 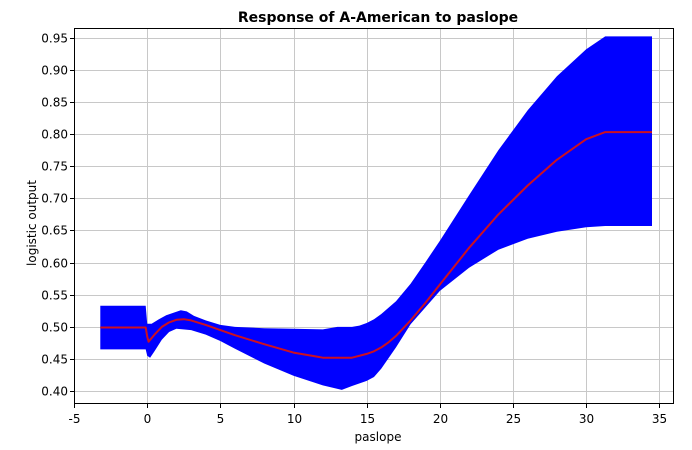 What do you see at coordinates (367, 419) in the screenshot?
I see `x-tick-label: 15` at bounding box center [367, 419].